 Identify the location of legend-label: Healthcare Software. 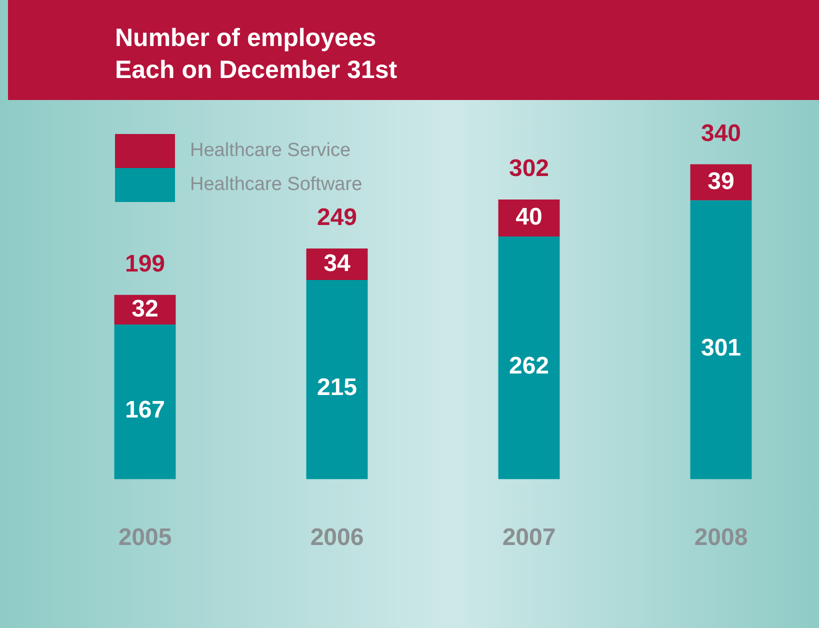
(276, 185).